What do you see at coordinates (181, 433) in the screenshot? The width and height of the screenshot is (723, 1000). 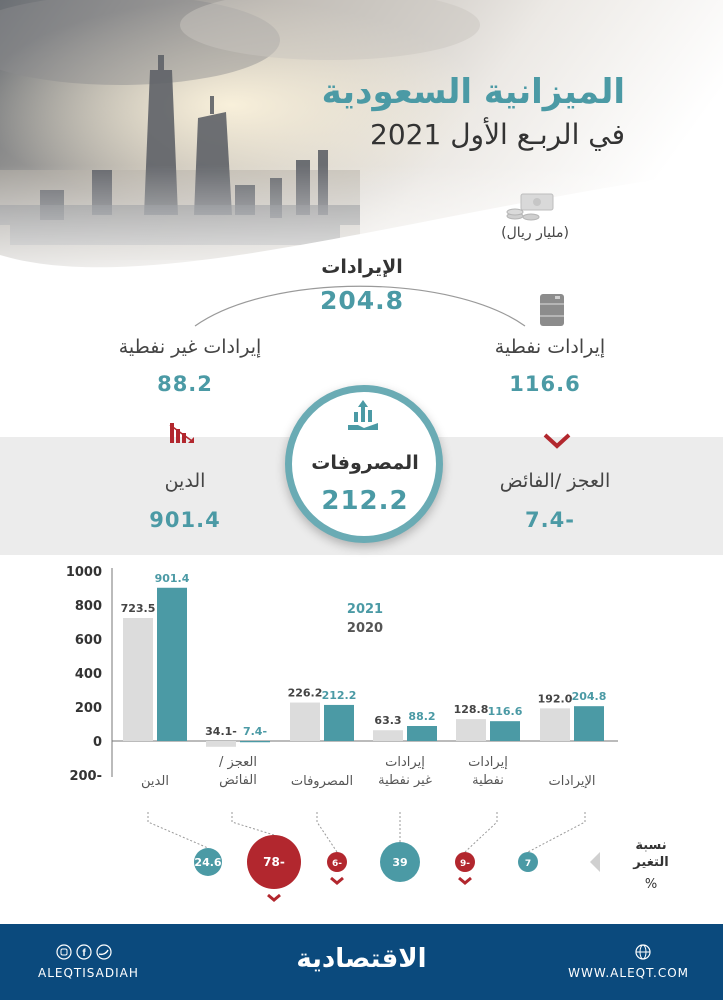 I see `declining-bars-icon` at bounding box center [181, 433].